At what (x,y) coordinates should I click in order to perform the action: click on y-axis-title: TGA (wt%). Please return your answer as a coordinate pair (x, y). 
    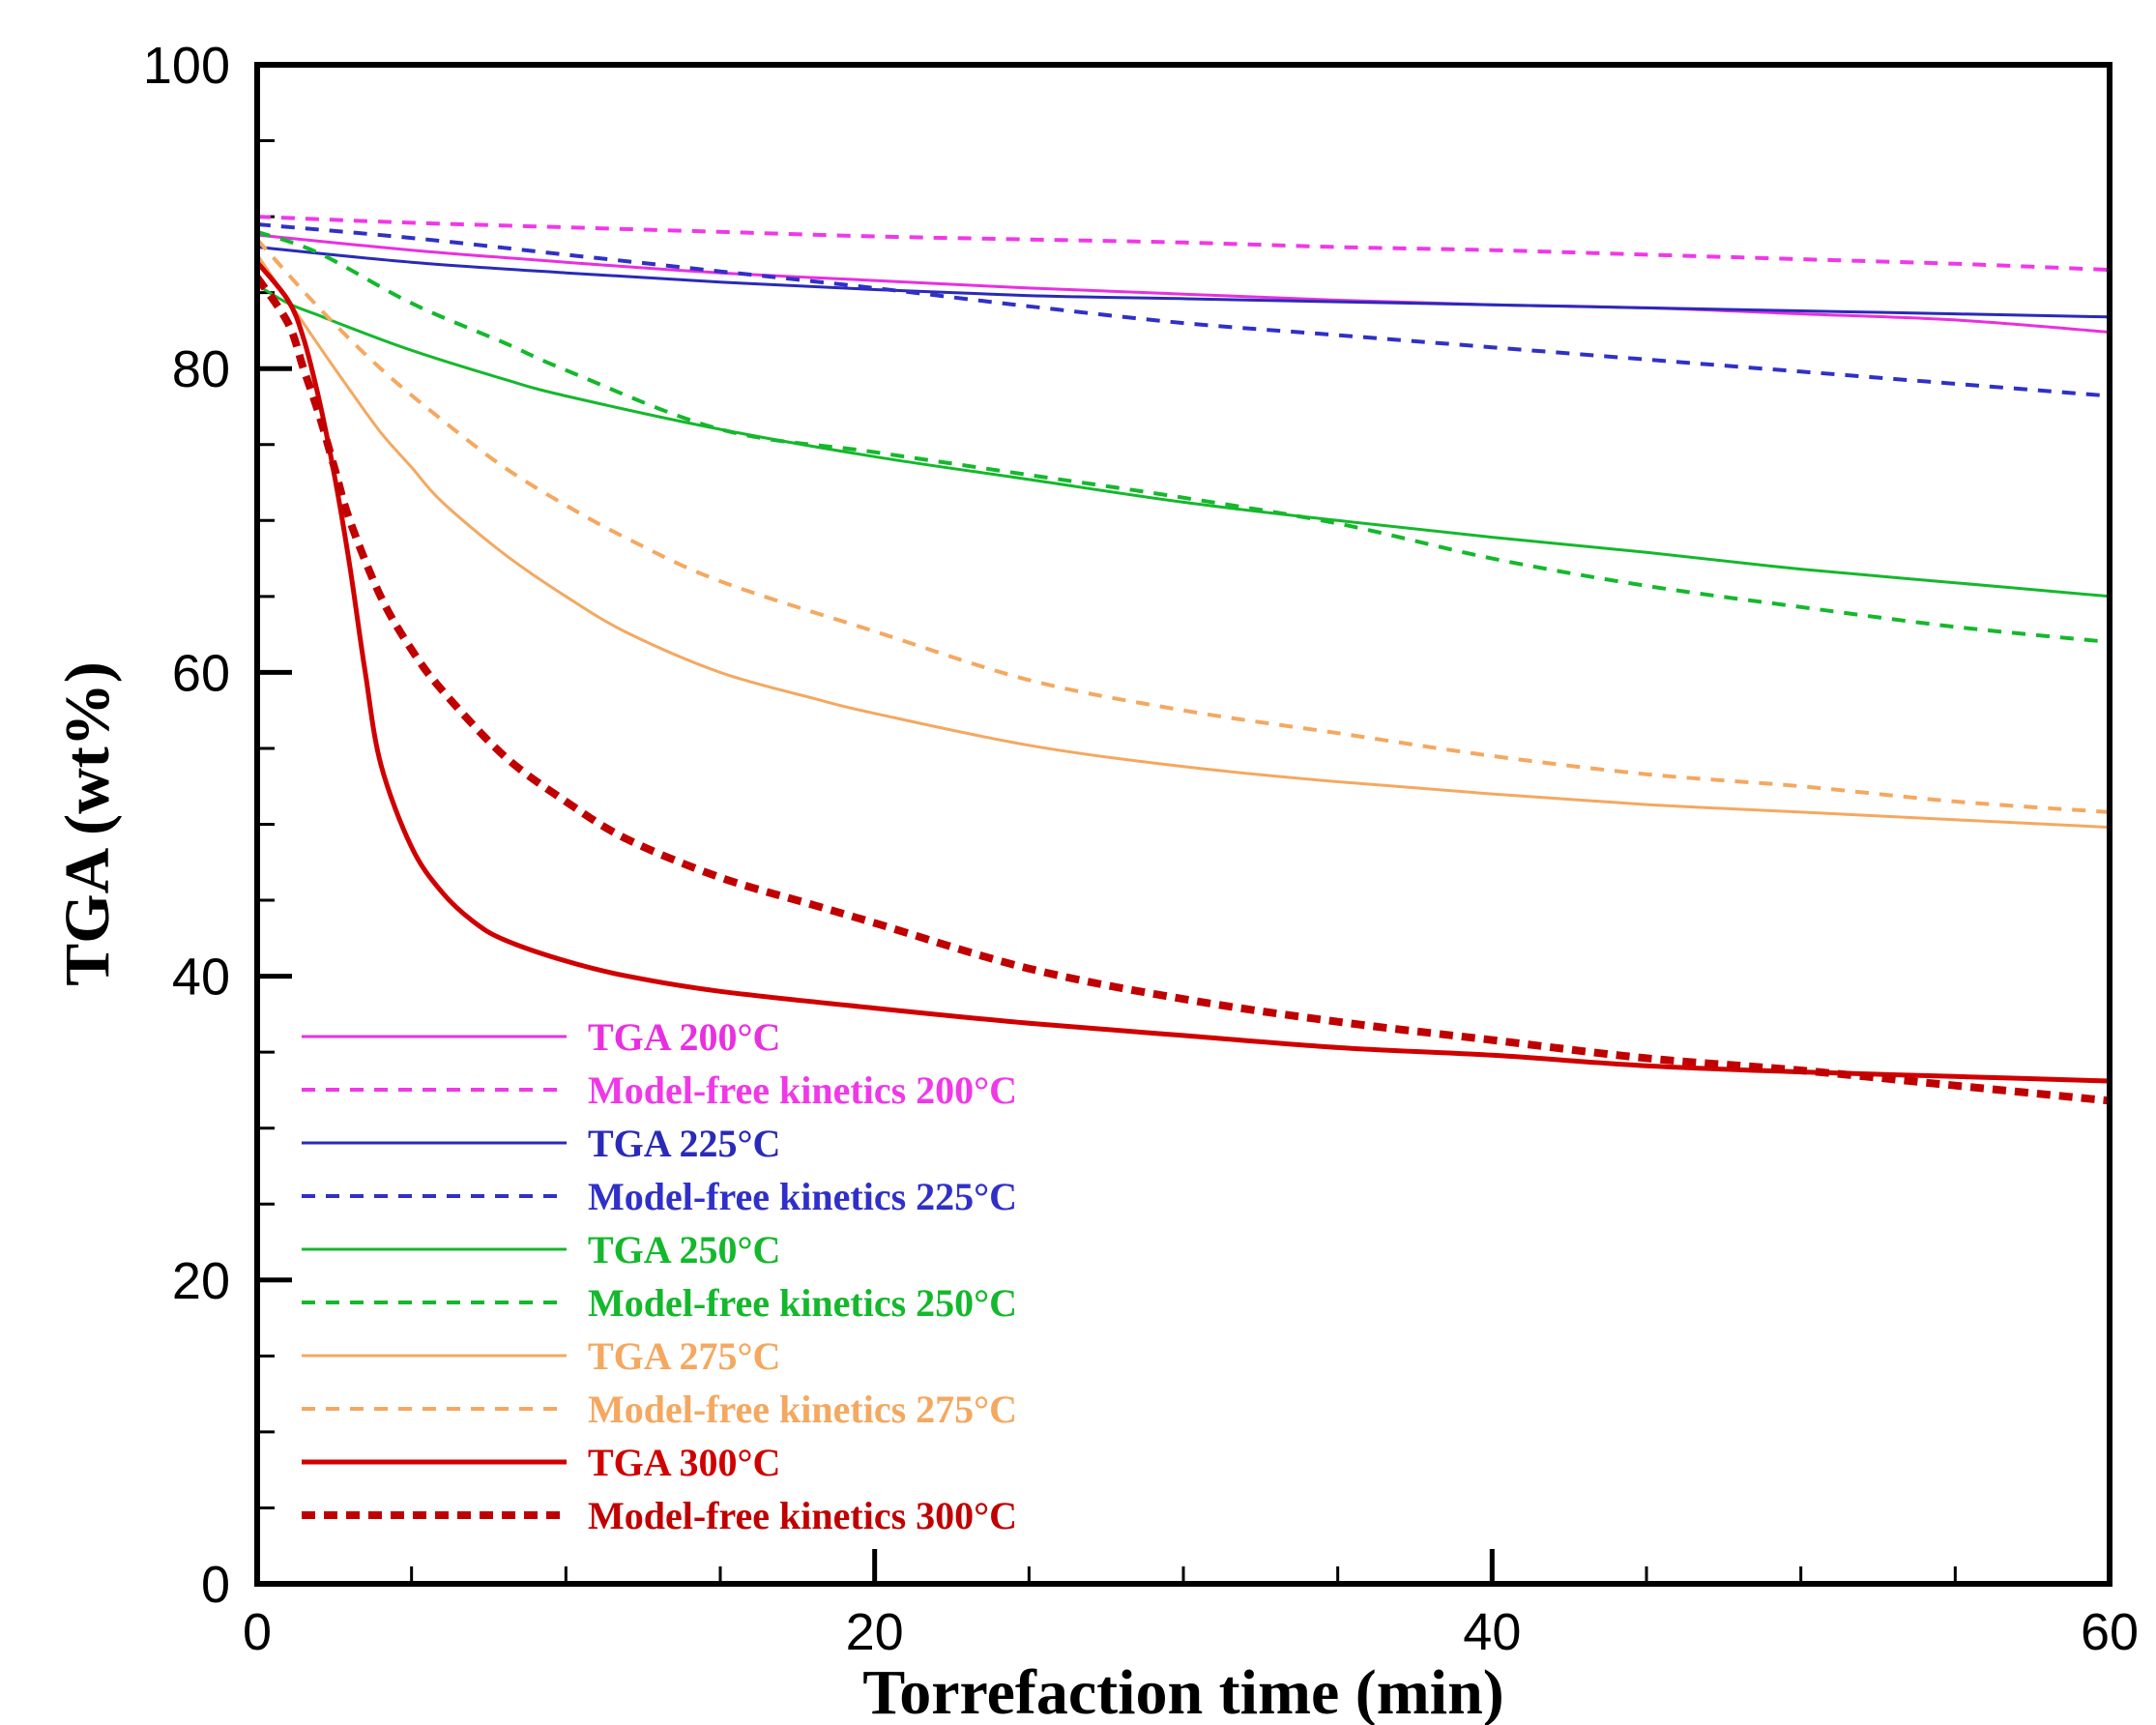
    Looking at the image, I should click on (87, 823).